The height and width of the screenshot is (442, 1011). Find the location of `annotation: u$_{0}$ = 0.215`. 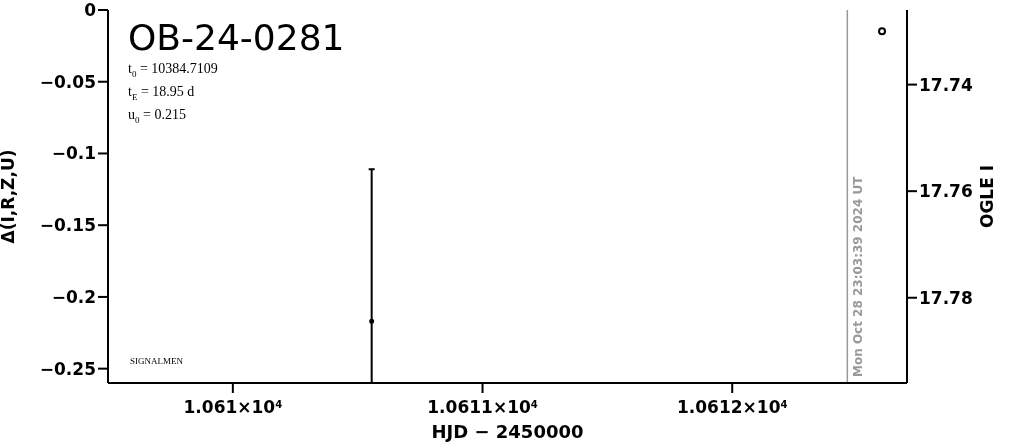

annotation: u$_{0}$ = 0.215 is located at coordinates (157, 115).